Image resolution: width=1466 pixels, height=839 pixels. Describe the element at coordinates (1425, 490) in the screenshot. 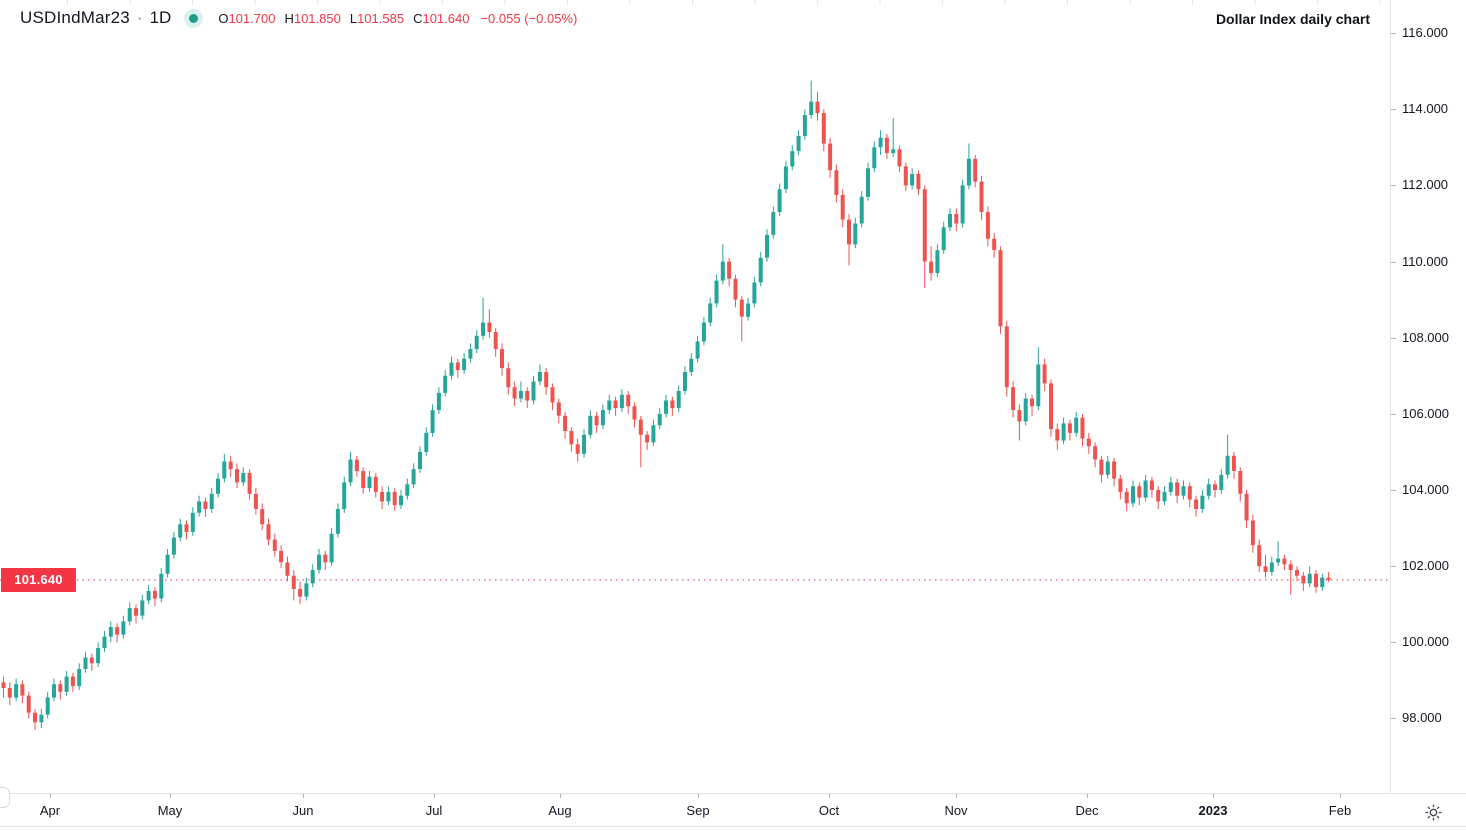

I see `price-axis-label: 104.000` at that location.